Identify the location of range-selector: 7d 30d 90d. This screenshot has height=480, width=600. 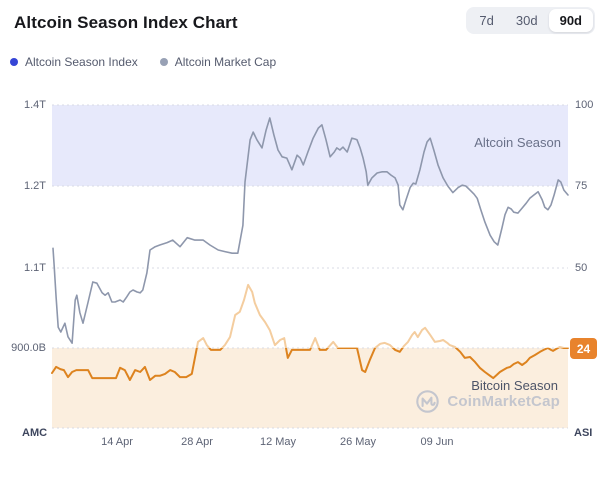
(530, 20).